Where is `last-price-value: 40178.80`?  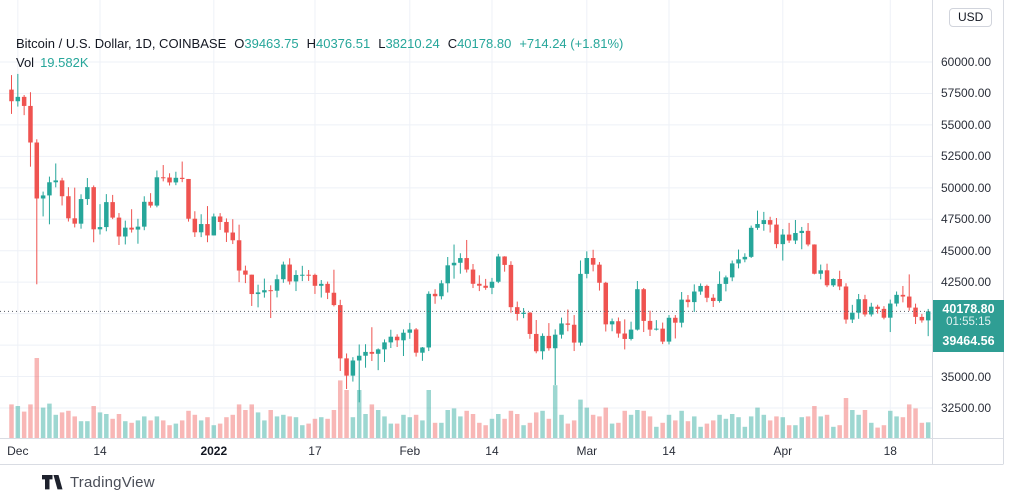
last-price-value: 40178.80 is located at coordinates (968, 309).